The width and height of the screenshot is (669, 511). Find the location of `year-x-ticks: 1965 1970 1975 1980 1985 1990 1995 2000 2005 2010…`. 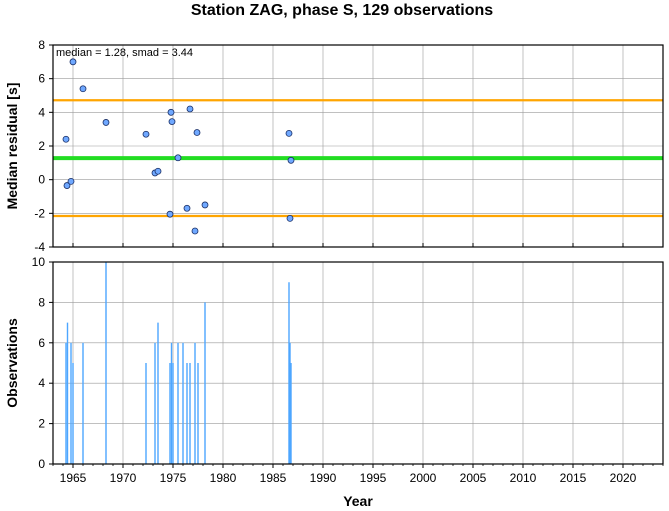

year-x-ticks: 1965 1970 1975 1980 1985 1990 1995 2000 2005 2010… is located at coordinates (358, 474).